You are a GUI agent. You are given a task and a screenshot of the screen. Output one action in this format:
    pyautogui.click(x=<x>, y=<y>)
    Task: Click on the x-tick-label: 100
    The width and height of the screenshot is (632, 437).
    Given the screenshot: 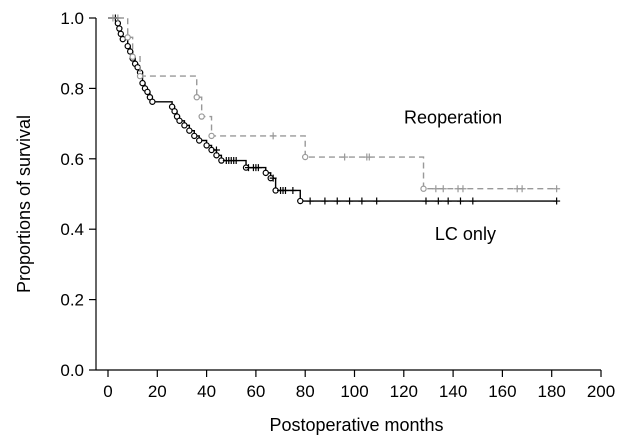 What is the action you would take?
    pyautogui.click(x=354, y=391)
    